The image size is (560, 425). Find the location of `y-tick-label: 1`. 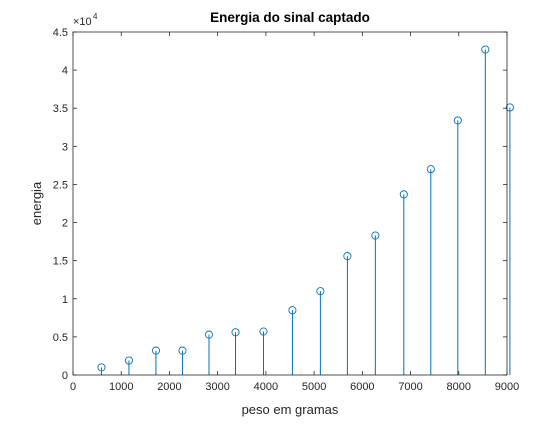

y-tick-label: 1 is located at coordinates (65, 300).